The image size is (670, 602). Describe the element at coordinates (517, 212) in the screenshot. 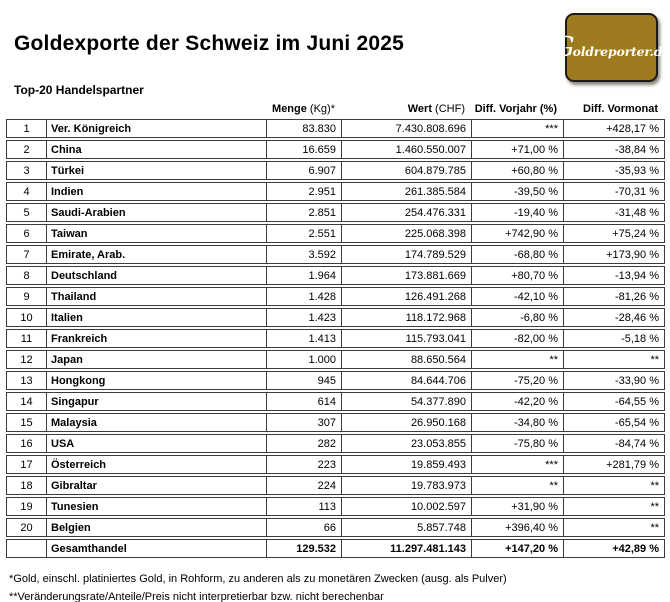

I see `cell-vorjahr: -19,40 %` at that location.